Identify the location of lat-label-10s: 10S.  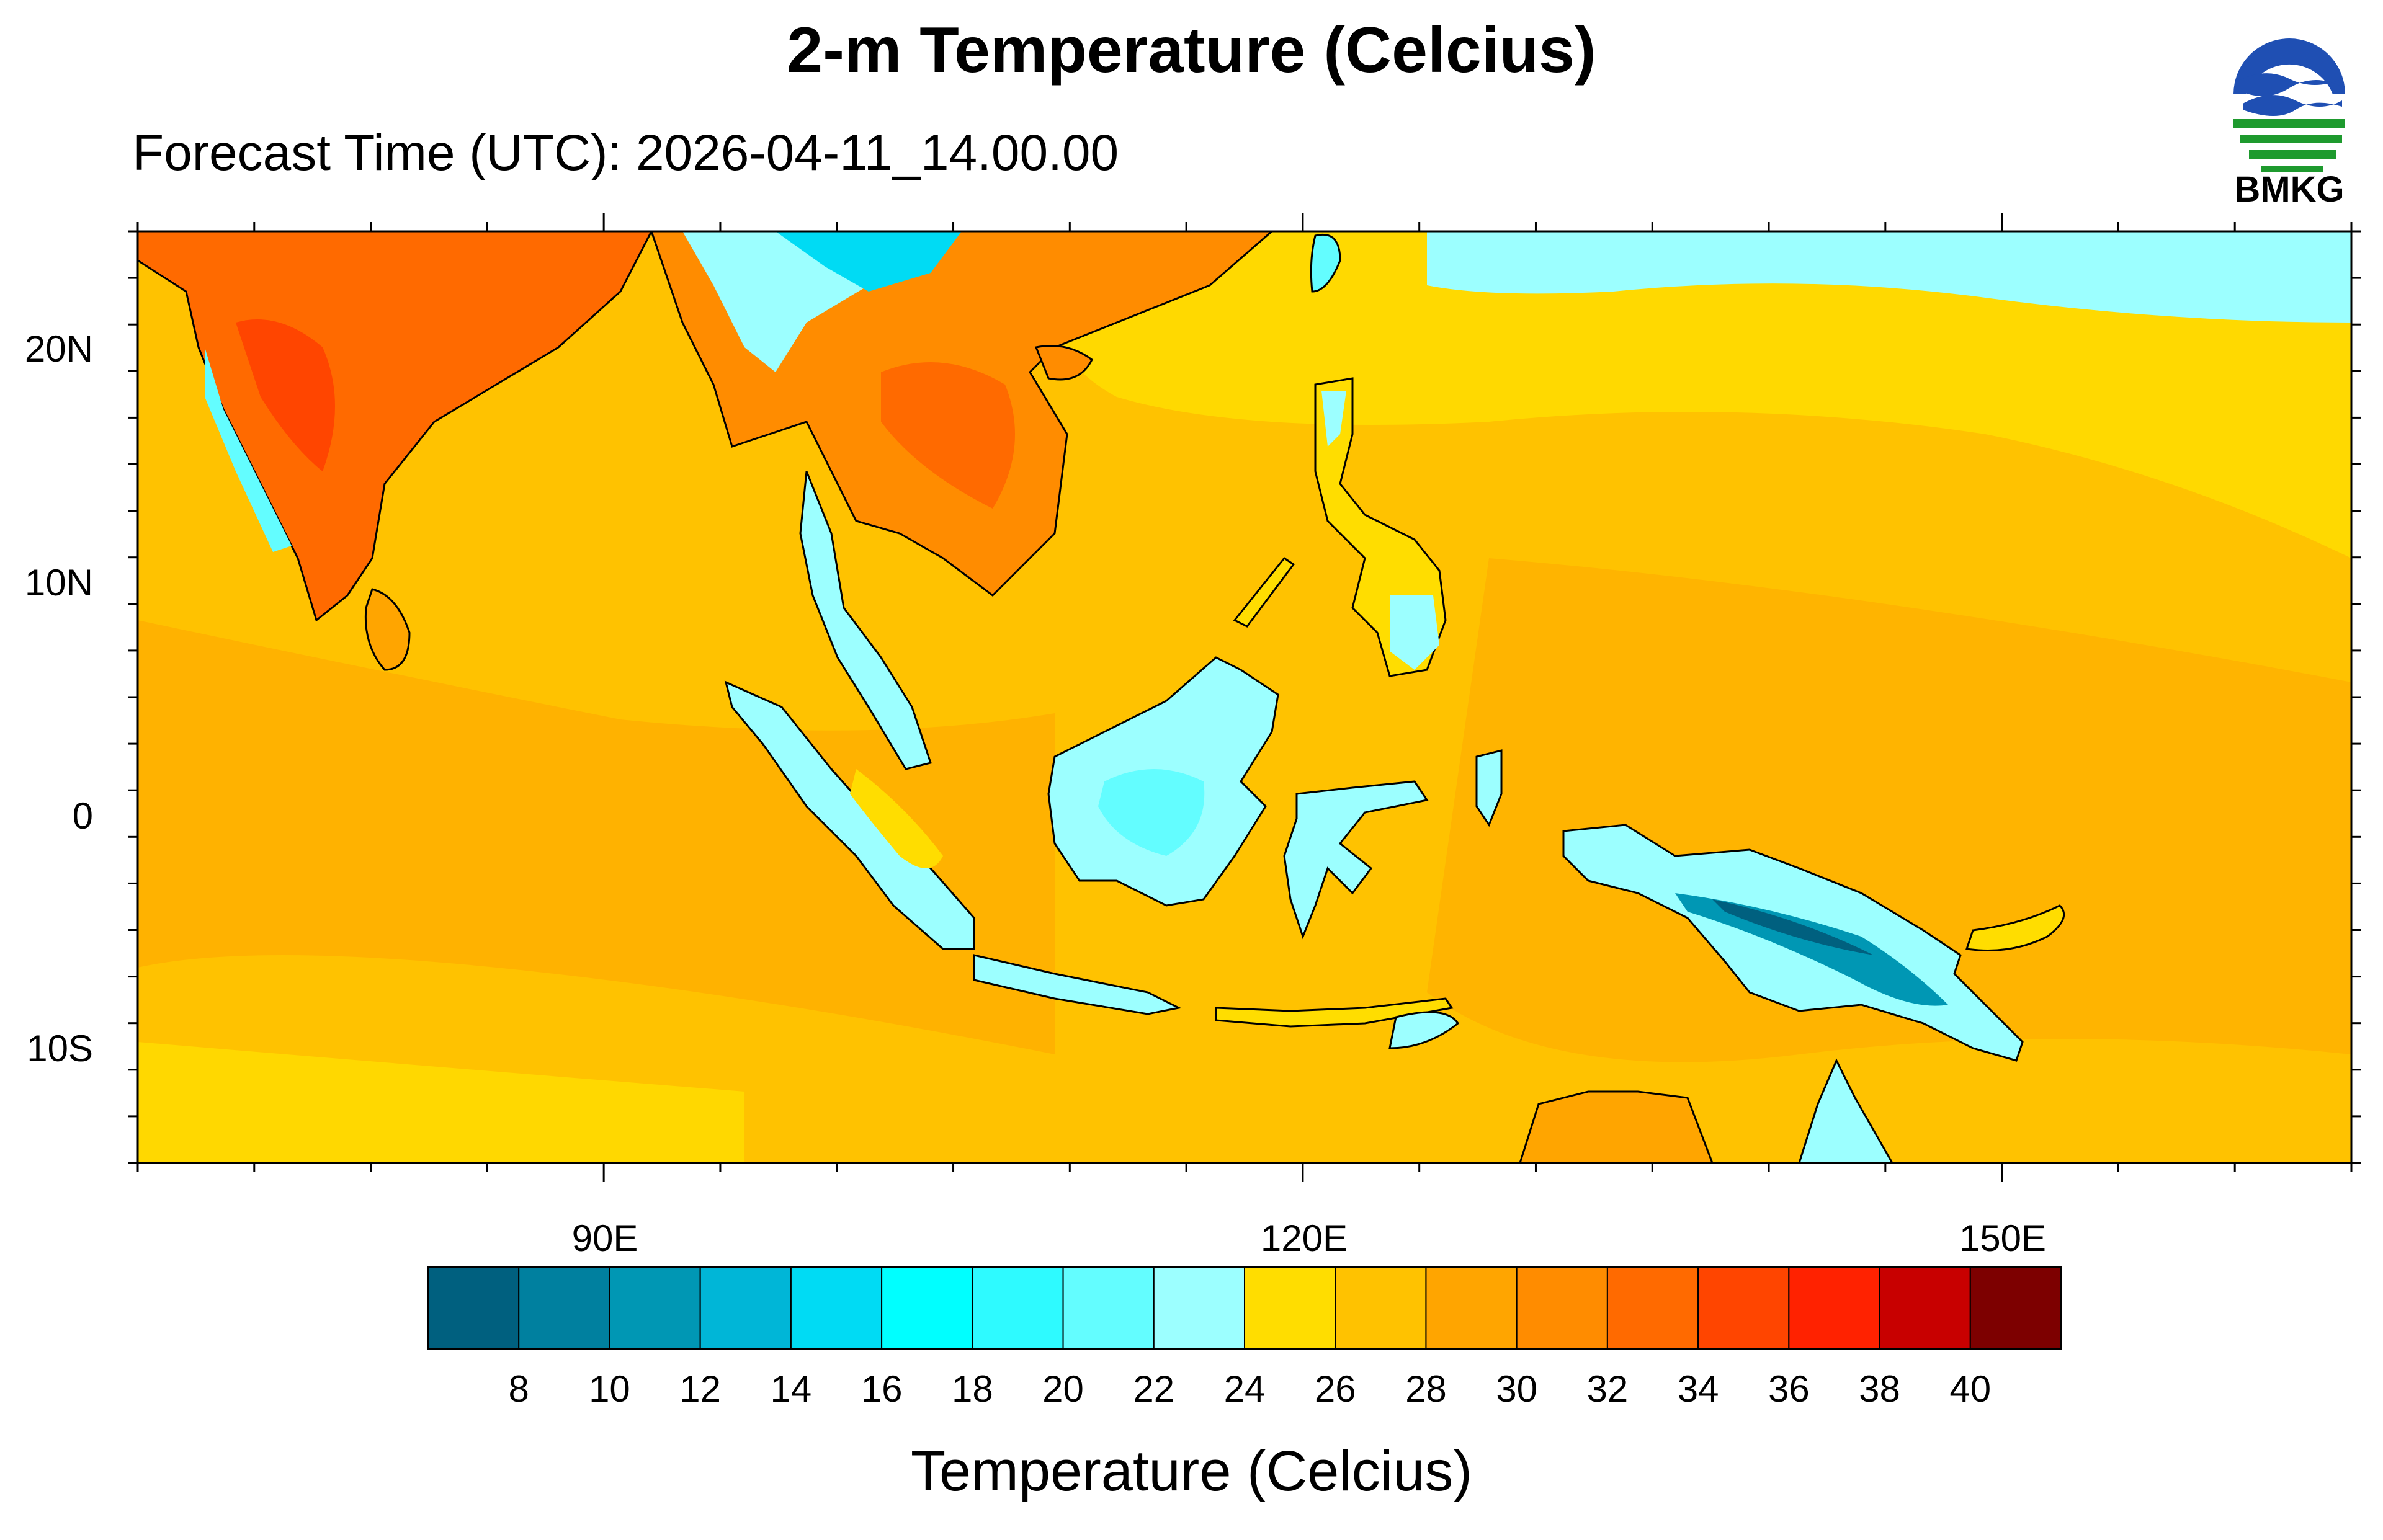
(60, 1049).